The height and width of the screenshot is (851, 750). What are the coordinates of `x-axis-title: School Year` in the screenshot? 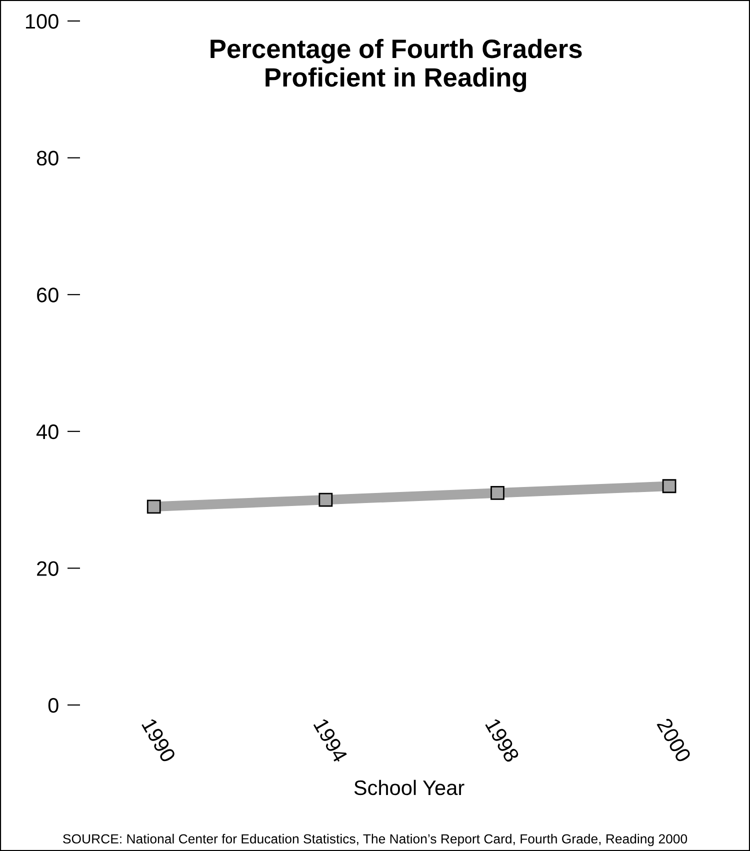 It's located at (409, 788).